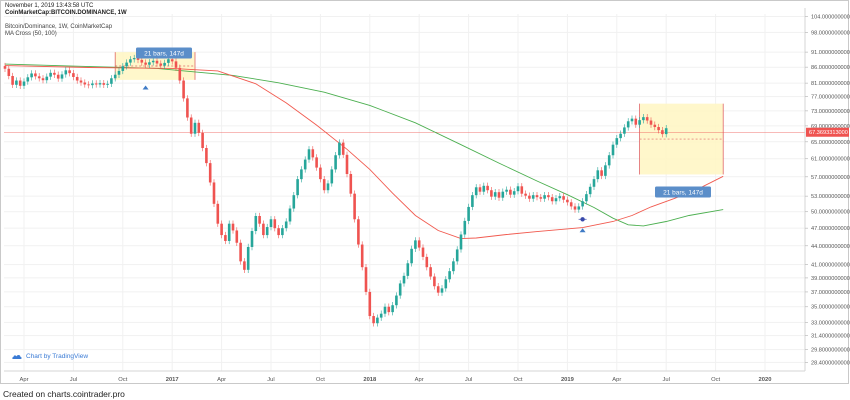 Image resolution: width=850 pixels, height=400 pixels. I want to click on price-axis-label: 98.0000000000, so click(830, 33).